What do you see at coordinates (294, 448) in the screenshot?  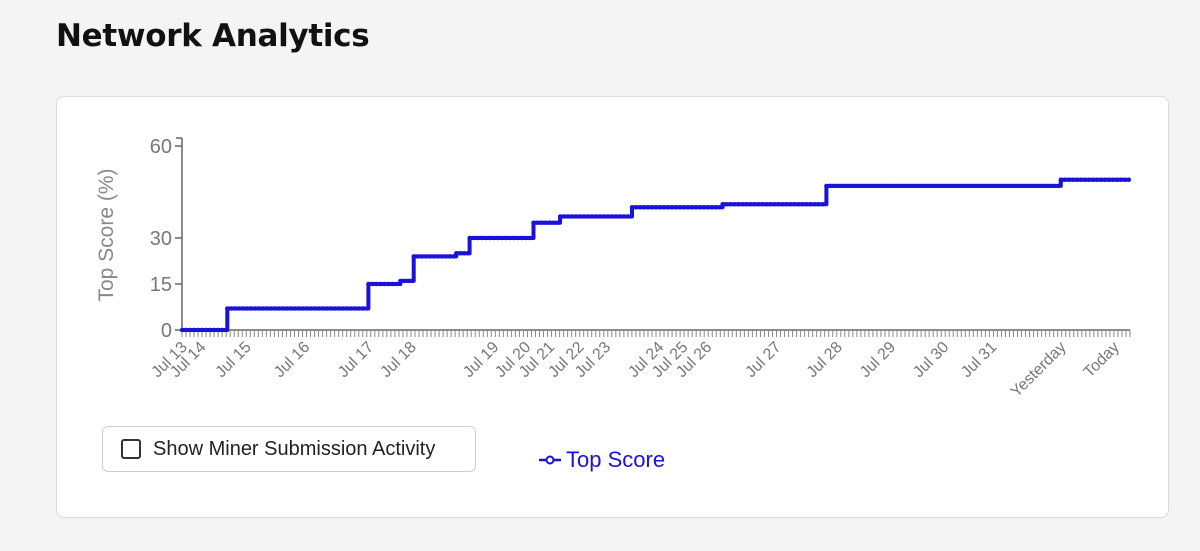 I see `activity-toggle-label: Show Miner Submission Activity` at bounding box center [294, 448].